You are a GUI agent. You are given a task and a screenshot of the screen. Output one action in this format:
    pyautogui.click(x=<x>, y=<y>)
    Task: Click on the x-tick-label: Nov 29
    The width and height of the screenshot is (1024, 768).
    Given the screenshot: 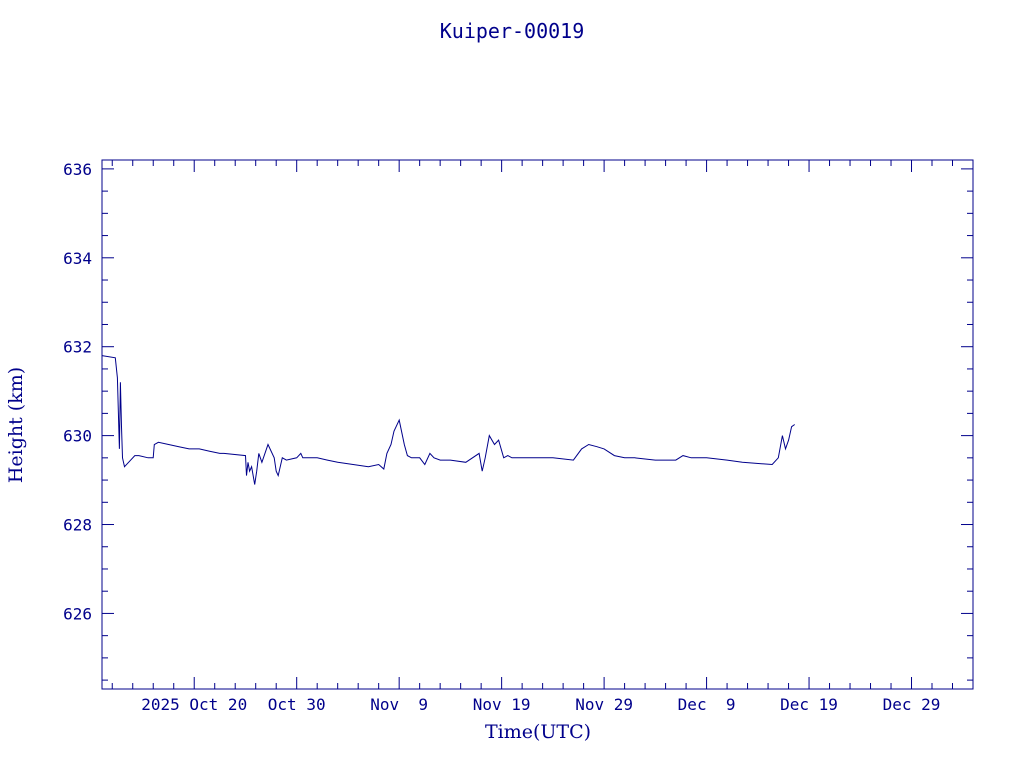 What is the action you would take?
    pyautogui.click(x=604, y=704)
    